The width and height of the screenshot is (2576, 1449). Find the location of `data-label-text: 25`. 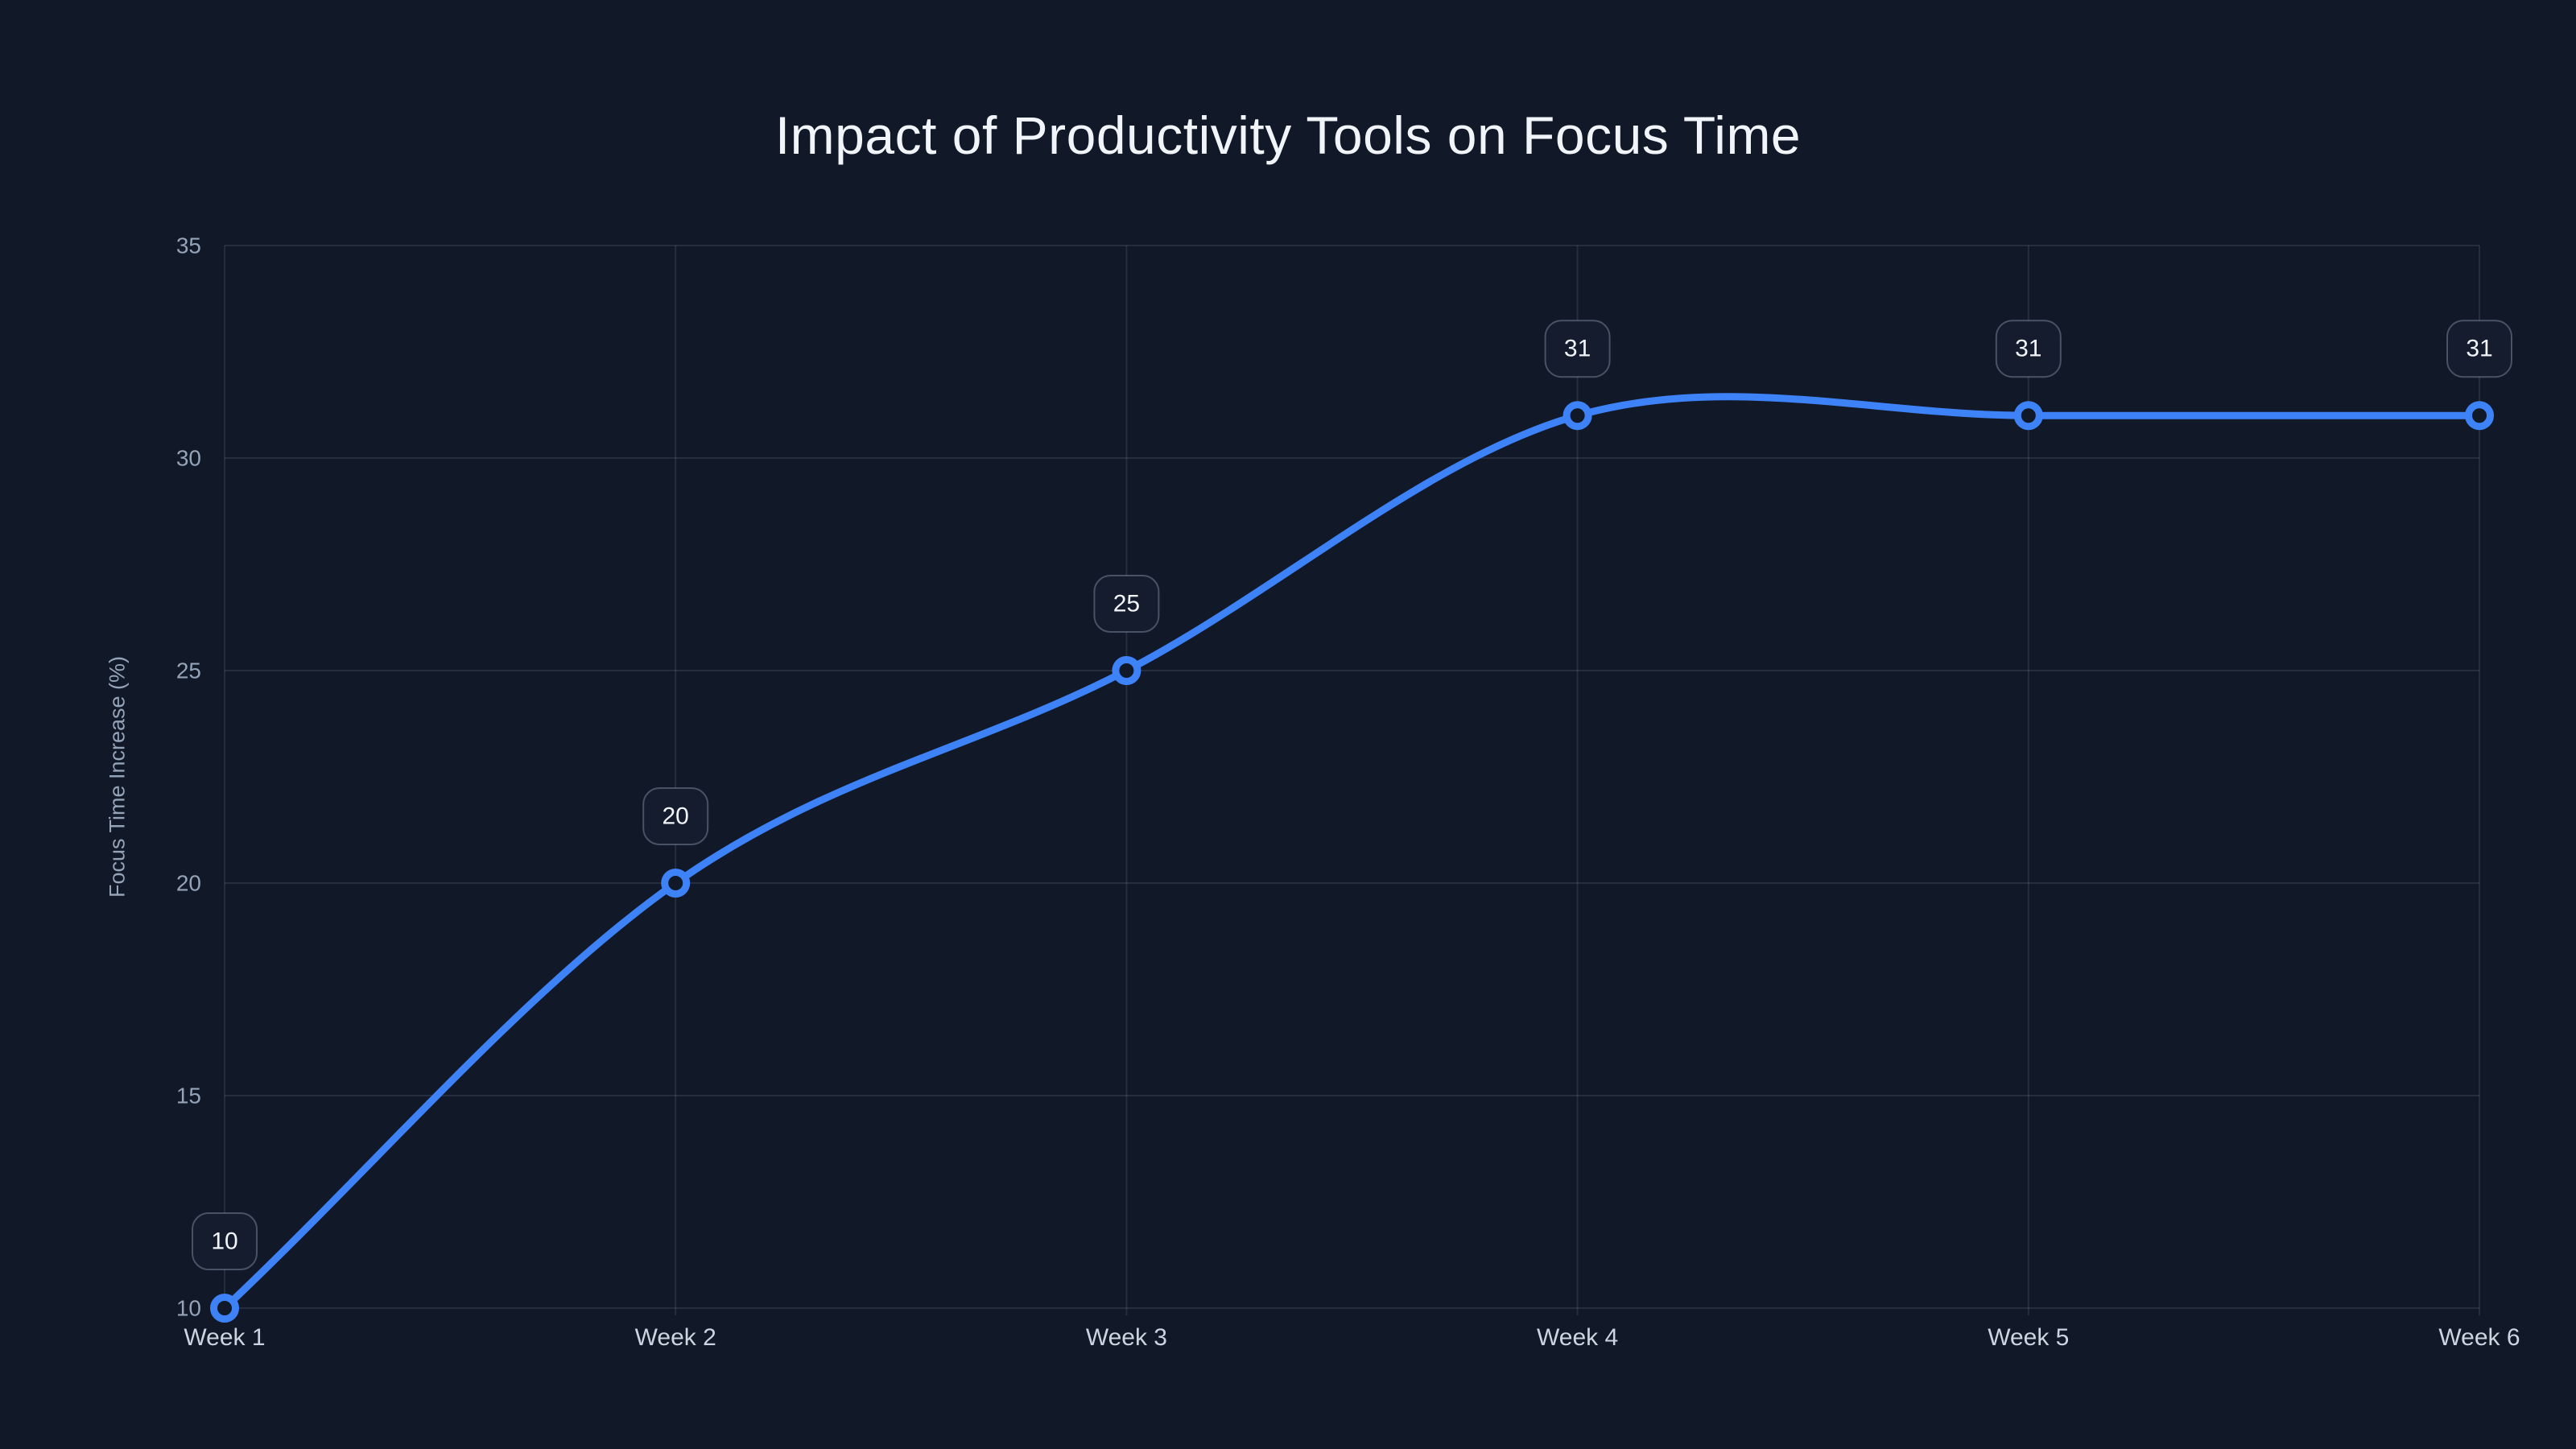

data-label-text: 25 is located at coordinates (1126, 604).